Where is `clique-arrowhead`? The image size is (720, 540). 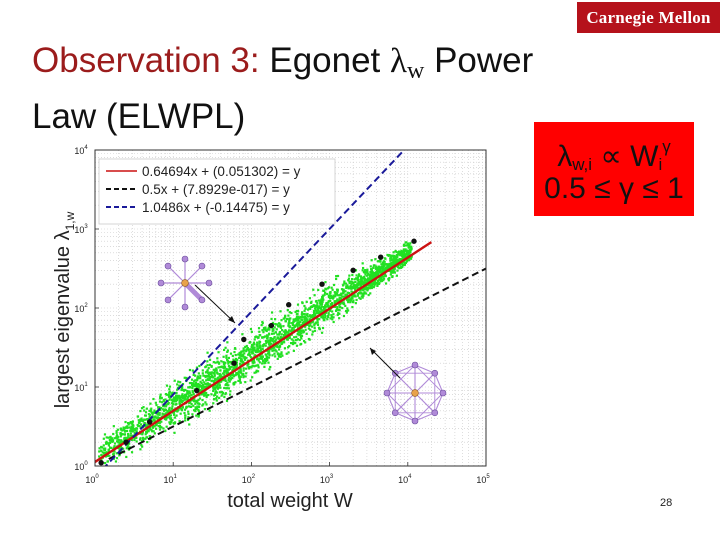
clique-arrowhead is located at coordinates (373, 351).